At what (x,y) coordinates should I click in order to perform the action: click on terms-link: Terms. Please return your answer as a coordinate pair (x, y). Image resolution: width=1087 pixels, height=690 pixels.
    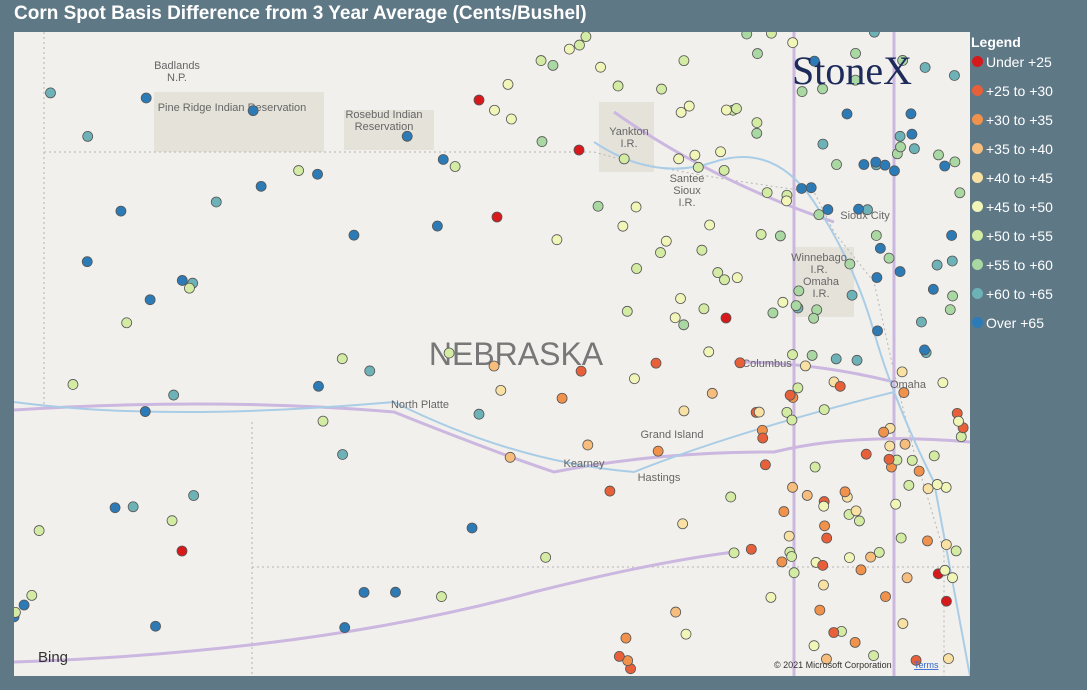
    Looking at the image, I should click on (926, 665).